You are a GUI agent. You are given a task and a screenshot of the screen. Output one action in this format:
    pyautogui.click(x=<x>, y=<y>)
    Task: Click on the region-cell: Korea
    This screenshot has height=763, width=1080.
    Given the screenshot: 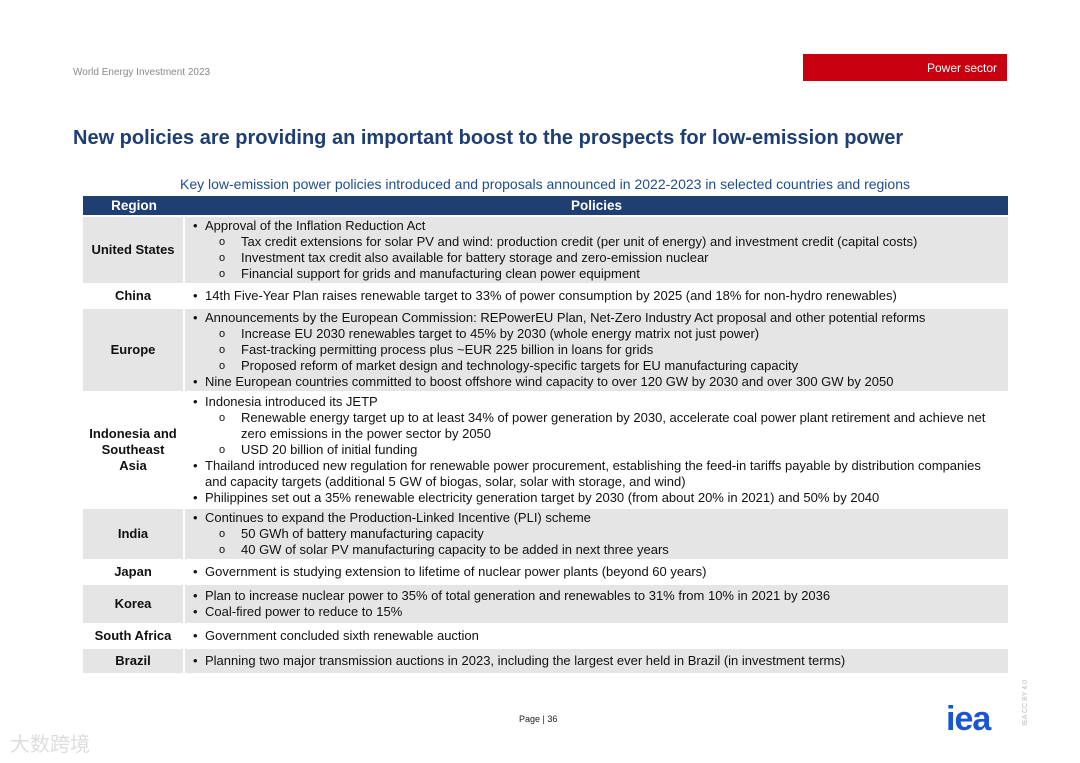 What is the action you would take?
    pyautogui.click(x=134, y=604)
    